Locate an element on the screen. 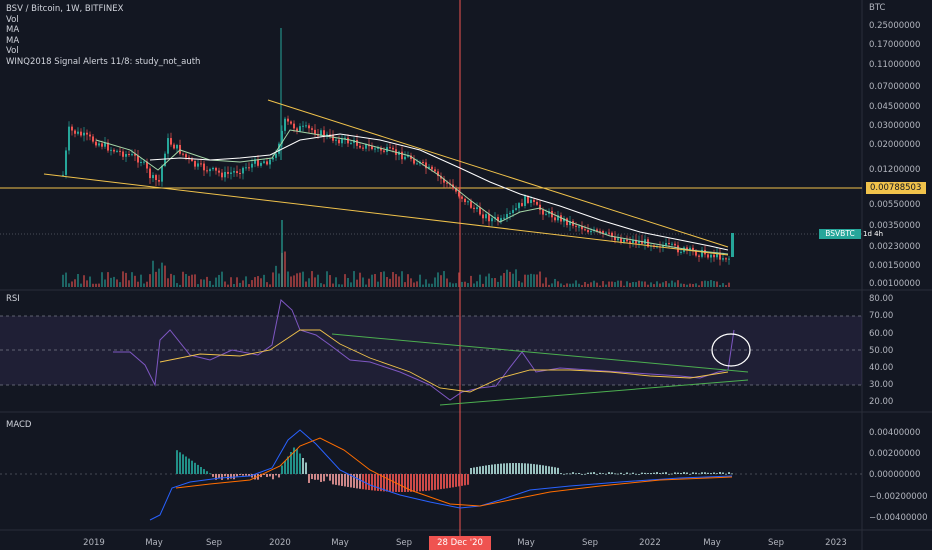  indicator-volume: Vol is located at coordinates (12, 19).